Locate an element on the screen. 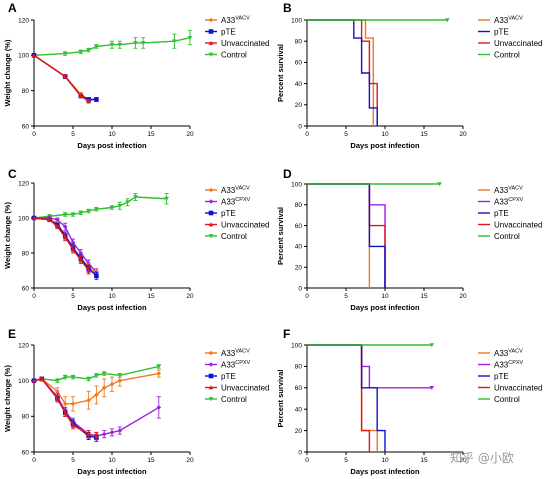  x-tick-label: 15 is located at coordinates (424, 134).